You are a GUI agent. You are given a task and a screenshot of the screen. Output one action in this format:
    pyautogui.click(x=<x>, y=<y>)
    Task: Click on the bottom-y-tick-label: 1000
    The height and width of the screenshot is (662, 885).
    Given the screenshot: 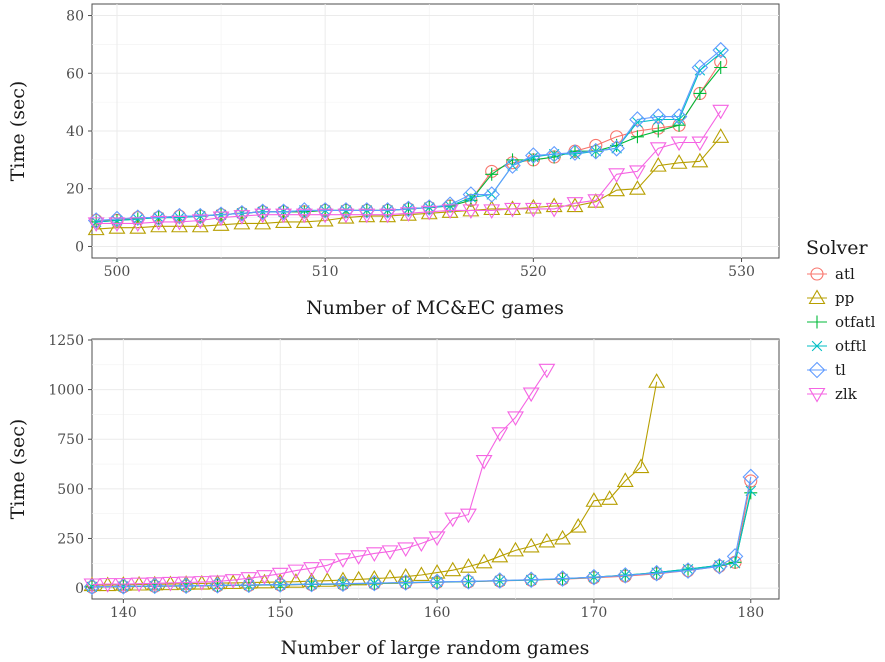 What is the action you would take?
    pyautogui.click(x=66, y=391)
    